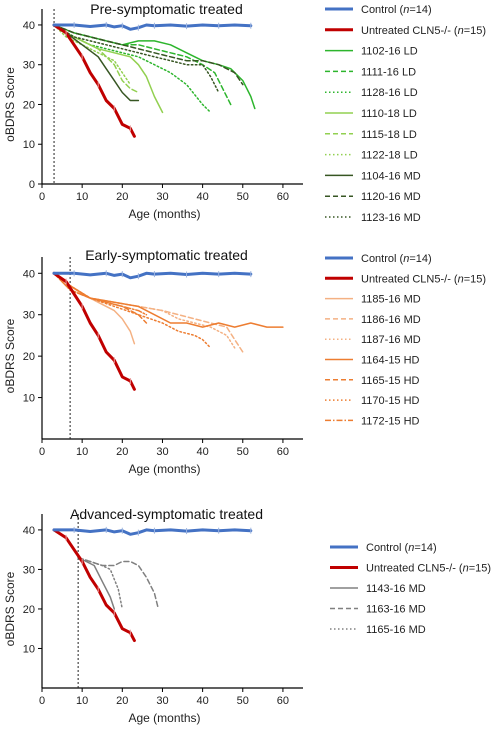  Describe the element at coordinates (391, 218) in the screenshot. I see `legend-label: 1123-16 MD` at that location.